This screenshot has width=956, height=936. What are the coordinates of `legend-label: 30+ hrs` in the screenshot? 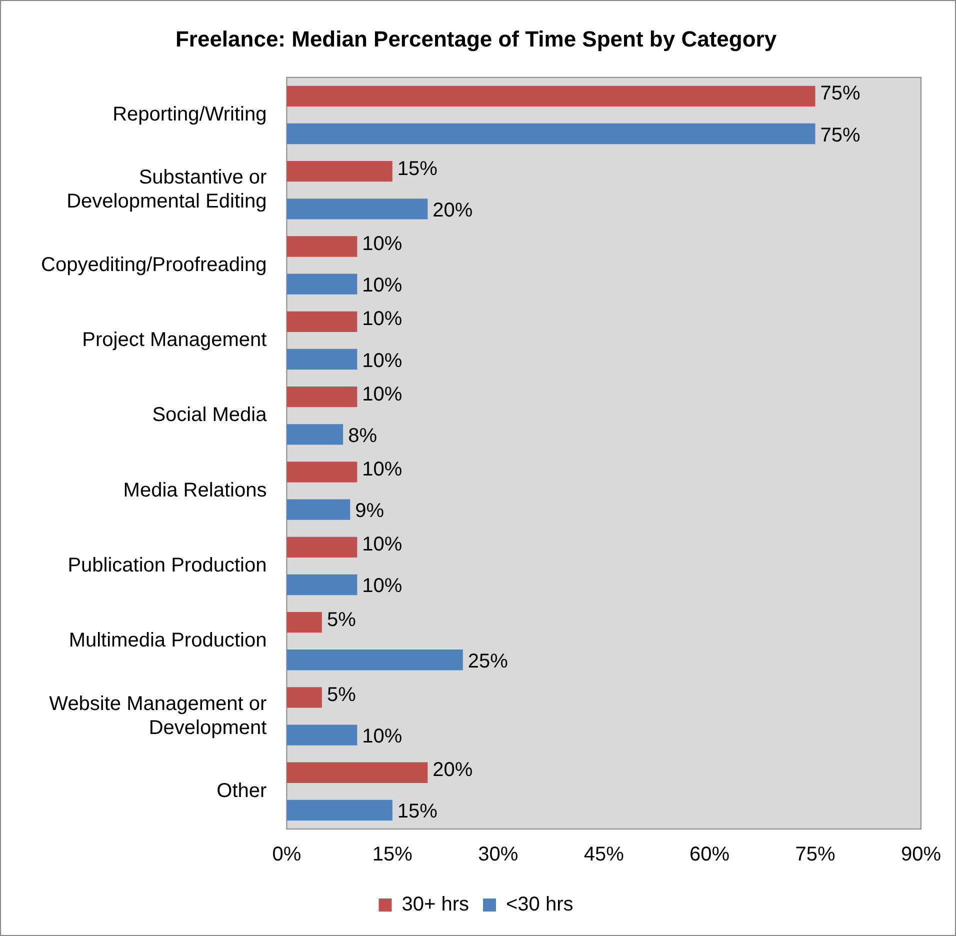 It's located at (435, 905).